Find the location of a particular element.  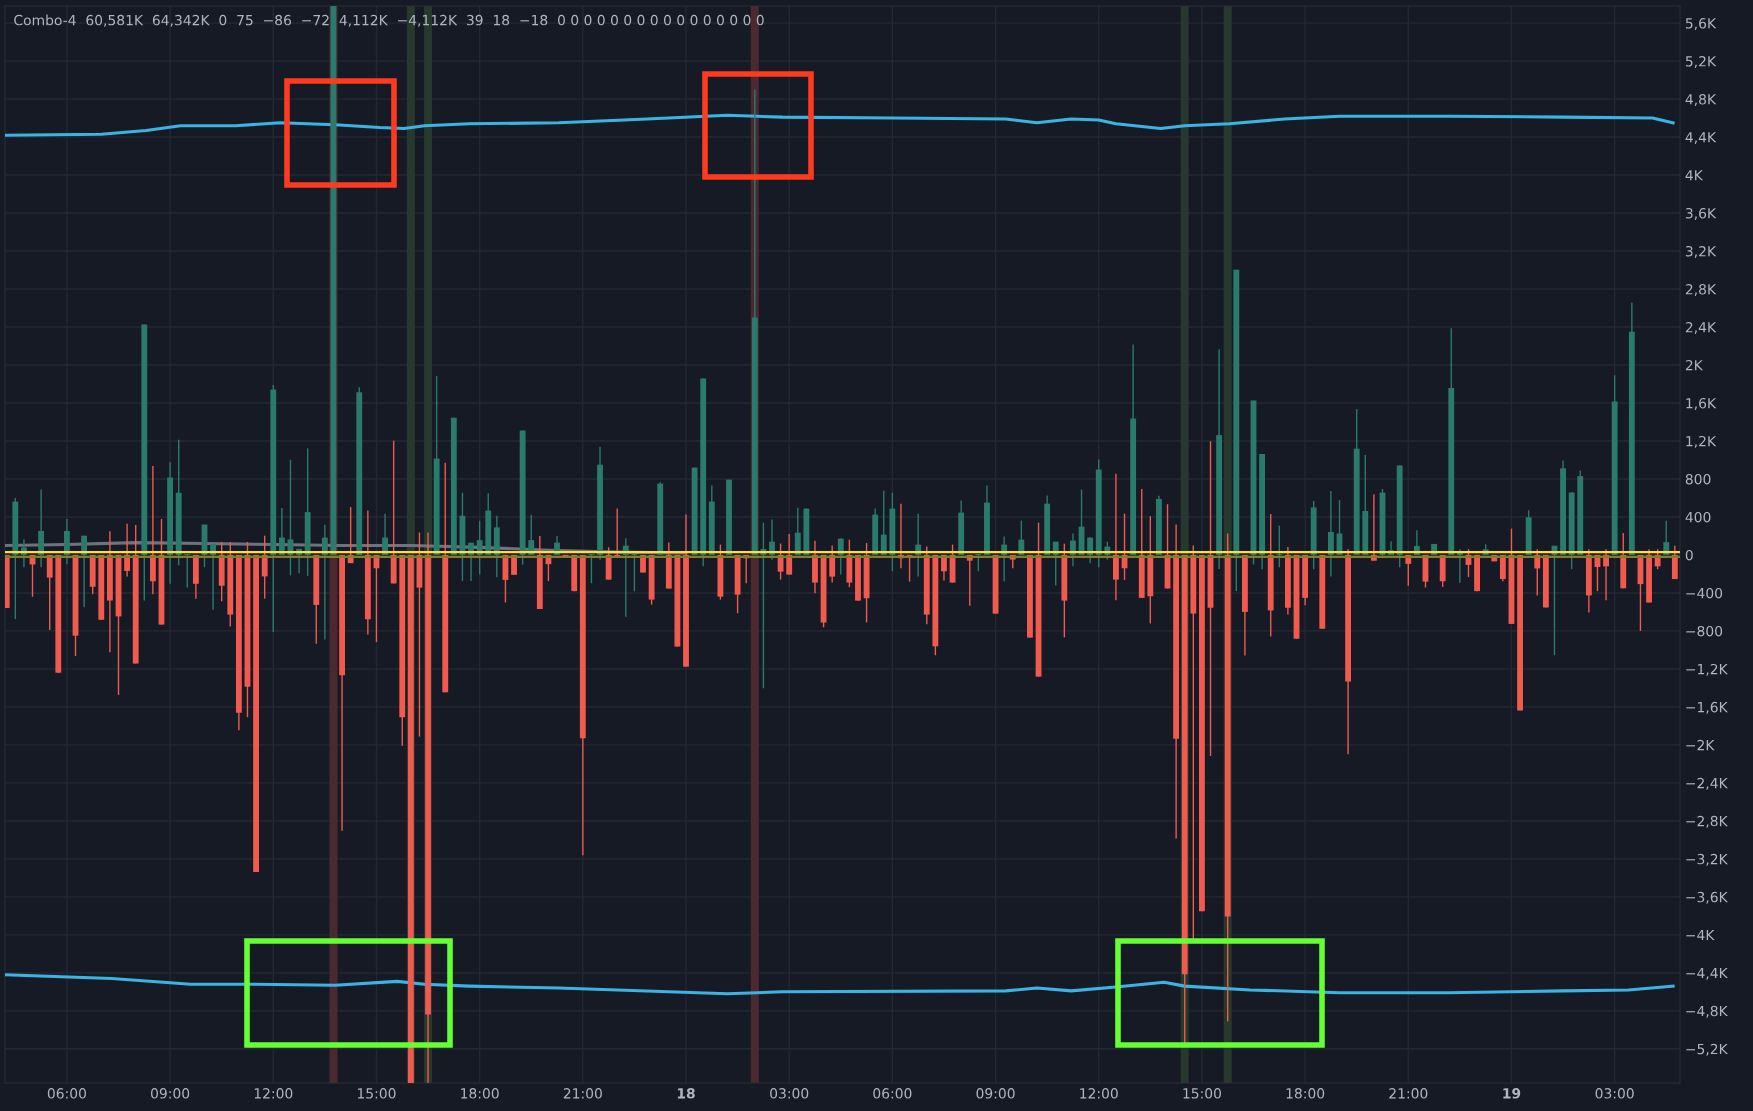

y-tick-label: −4K is located at coordinates (1700, 935).